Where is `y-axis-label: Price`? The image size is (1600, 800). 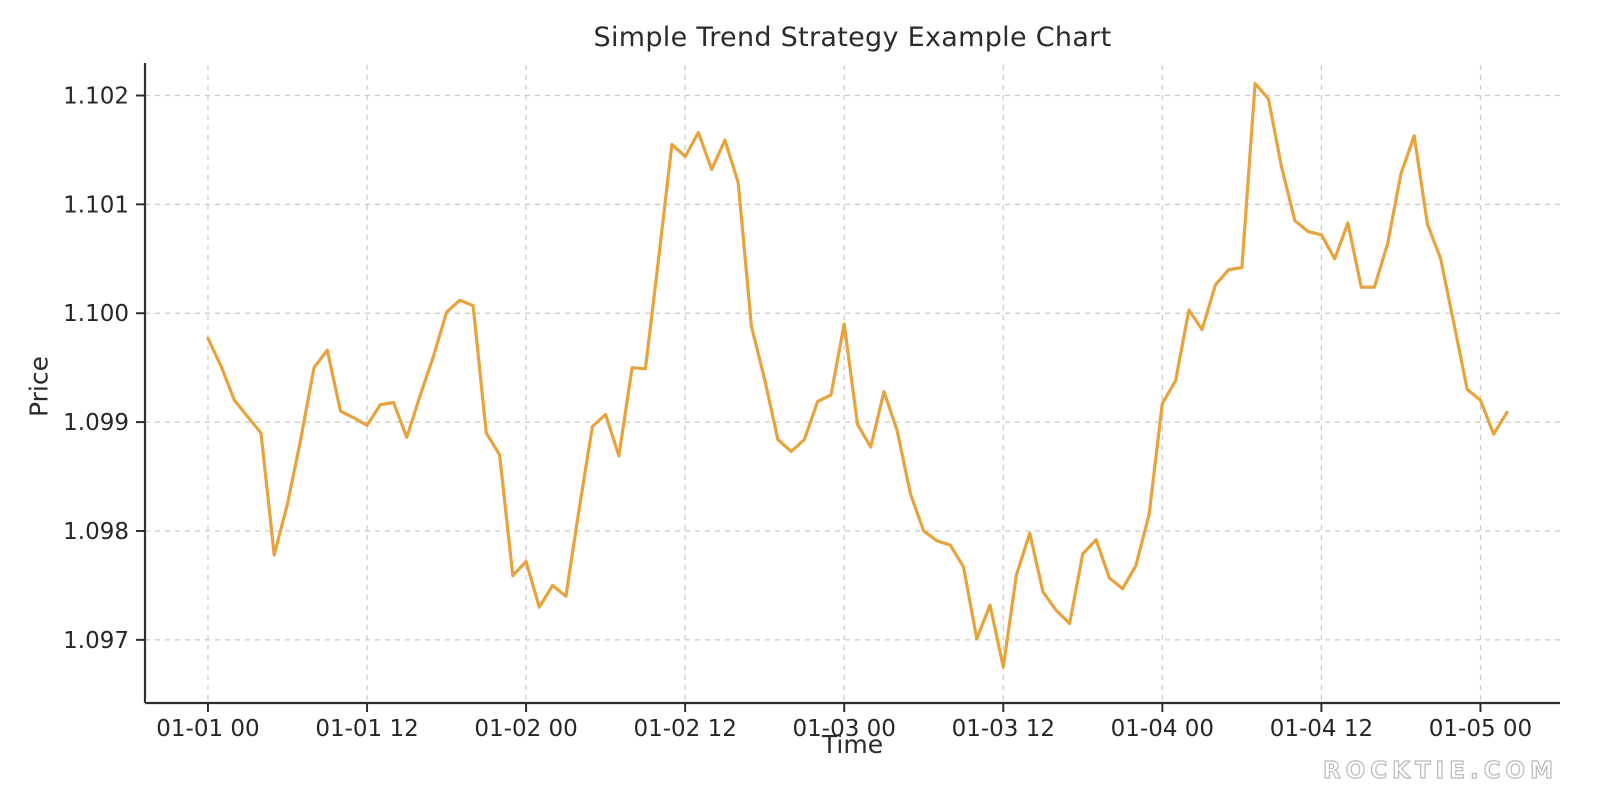
y-axis-label: Price is located at coordinates (39, 386).